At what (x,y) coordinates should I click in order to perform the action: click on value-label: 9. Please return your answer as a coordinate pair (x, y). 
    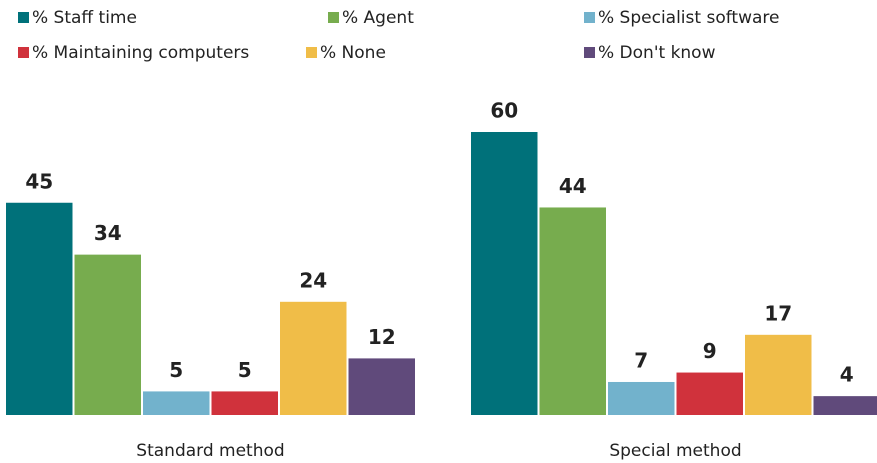
    Looking at the image, I should click on (710, 351).